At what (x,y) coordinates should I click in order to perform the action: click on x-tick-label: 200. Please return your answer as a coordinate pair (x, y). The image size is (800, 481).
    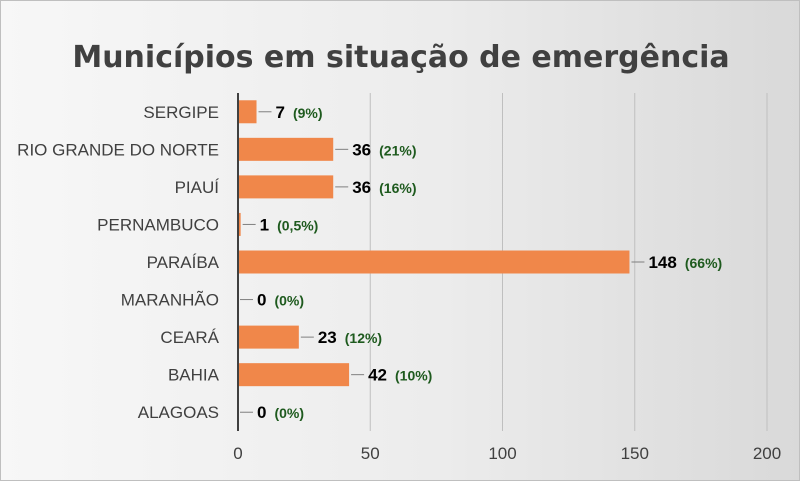
    Looking at the image, I should click on (767, 453).